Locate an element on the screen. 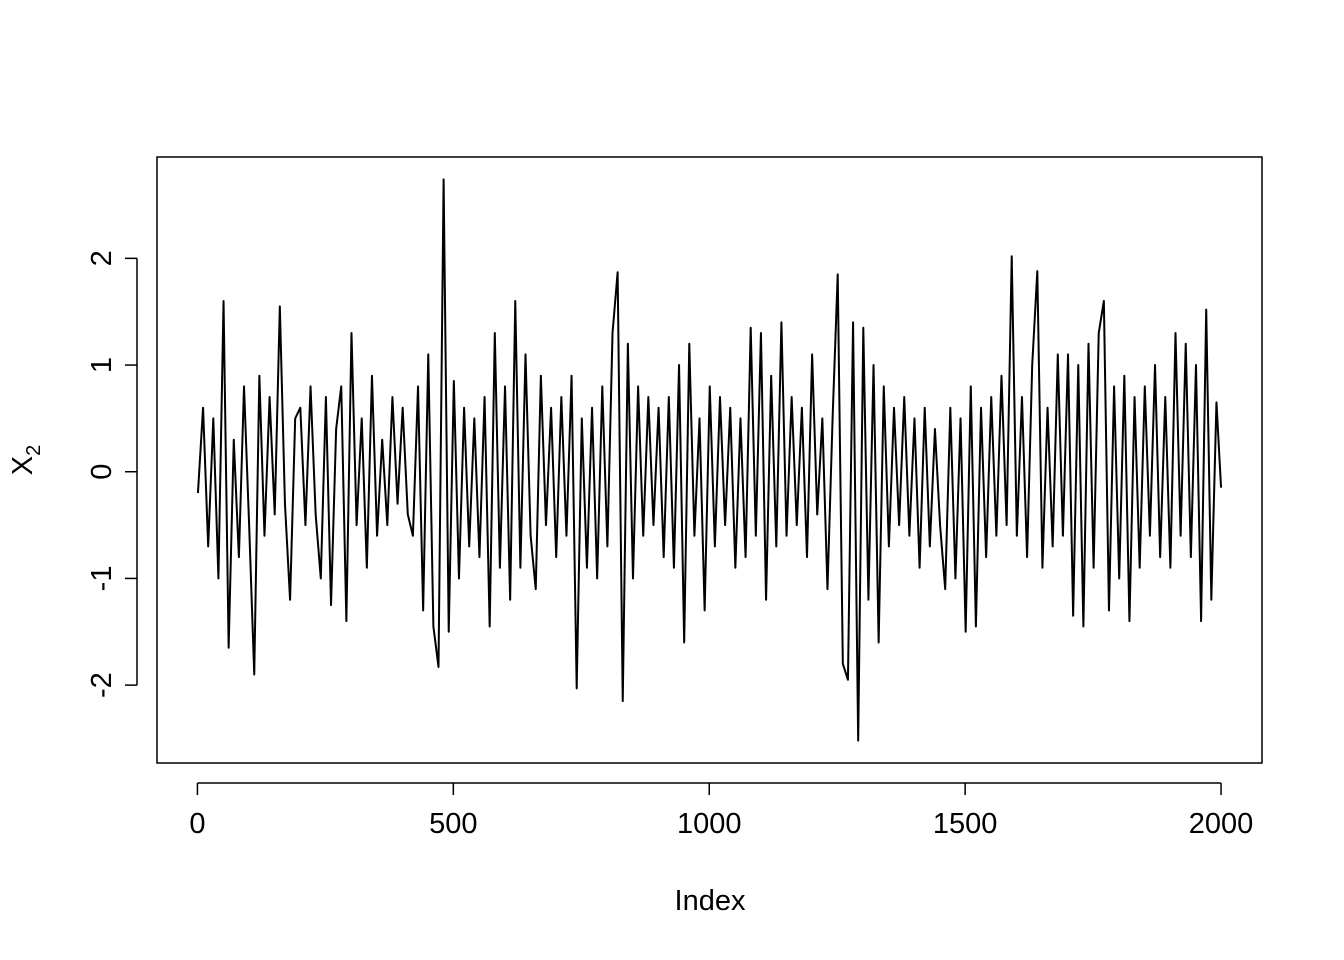 Image resolution: width=1344 pixels, height=960 pixels. y-tick-label: -1 is located at coordinates (102, 579).